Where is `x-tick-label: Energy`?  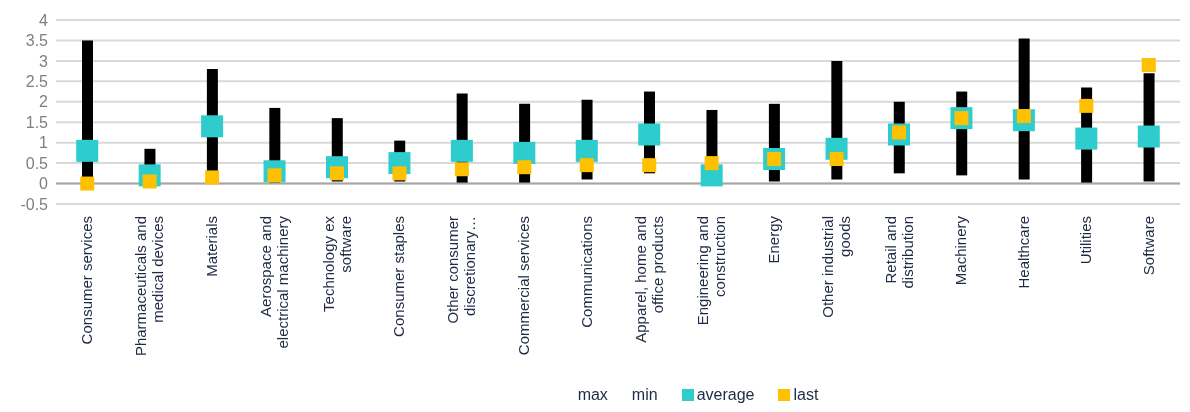 x-tick-label: Energy is located at coordinates (774, 239).